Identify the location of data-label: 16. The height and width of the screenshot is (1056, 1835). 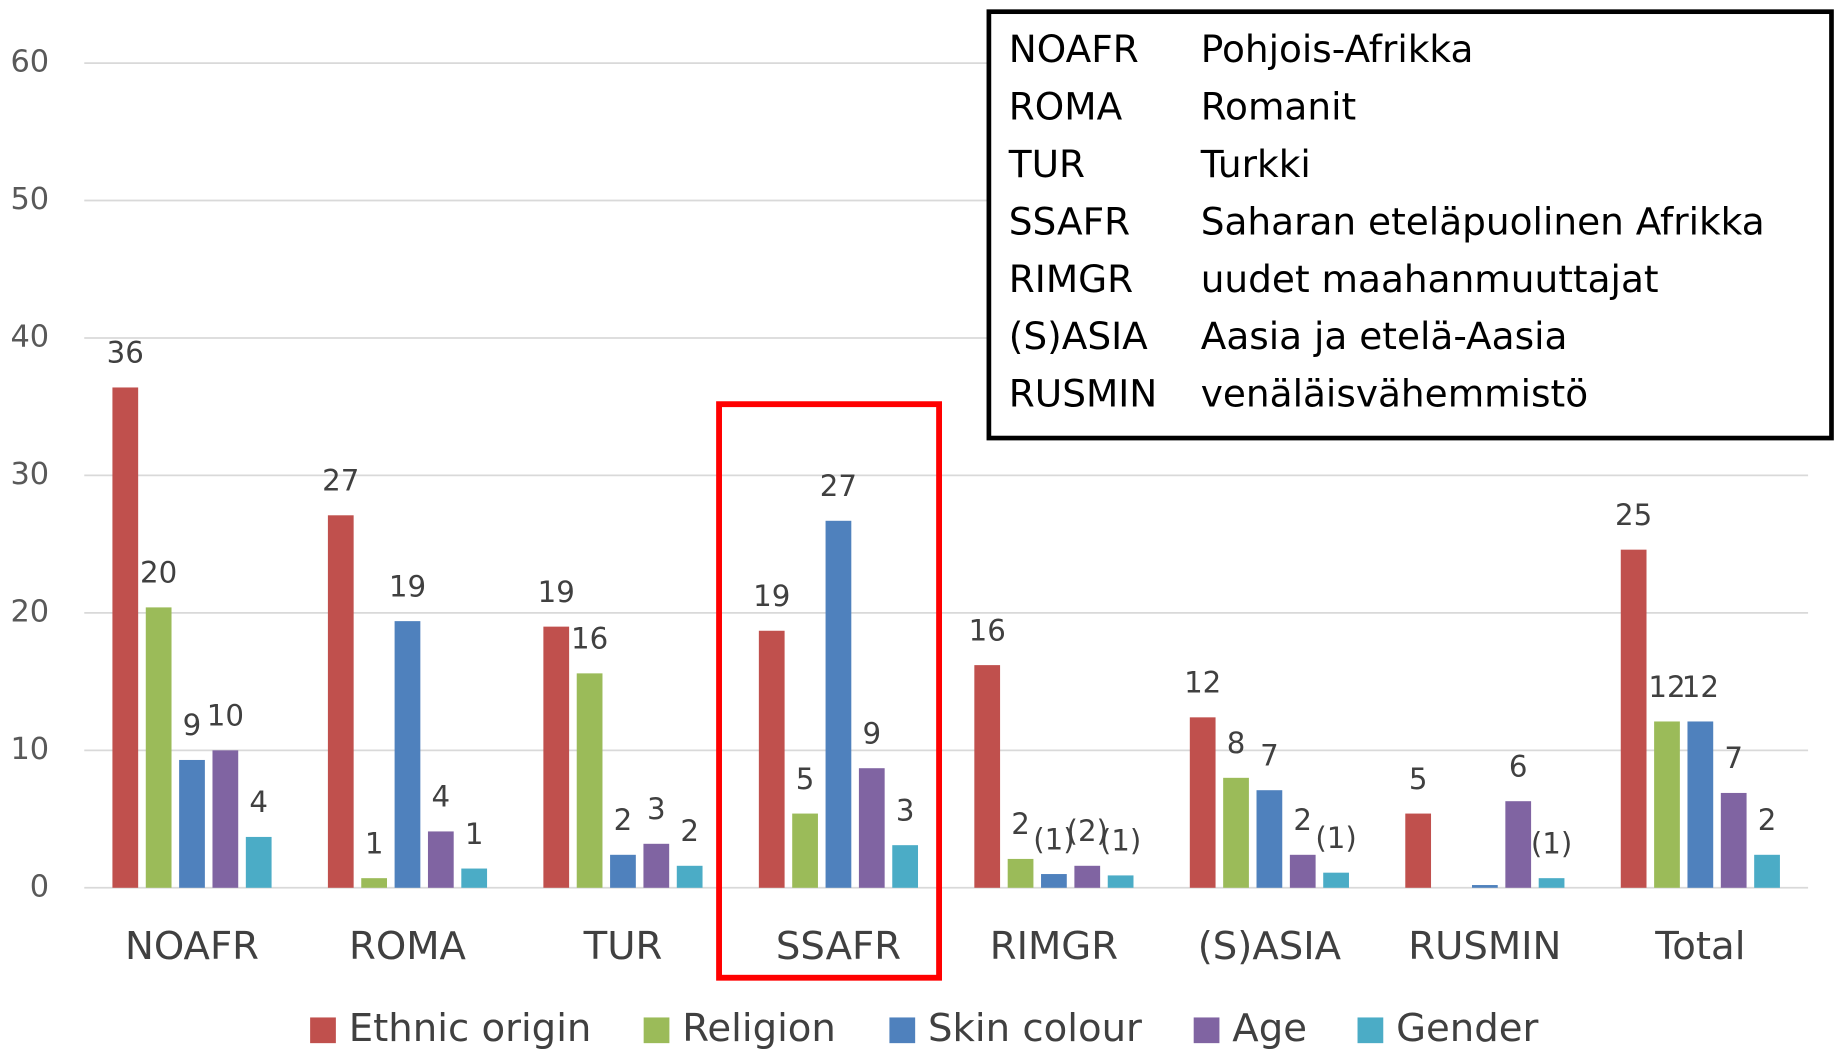
(589, 639).